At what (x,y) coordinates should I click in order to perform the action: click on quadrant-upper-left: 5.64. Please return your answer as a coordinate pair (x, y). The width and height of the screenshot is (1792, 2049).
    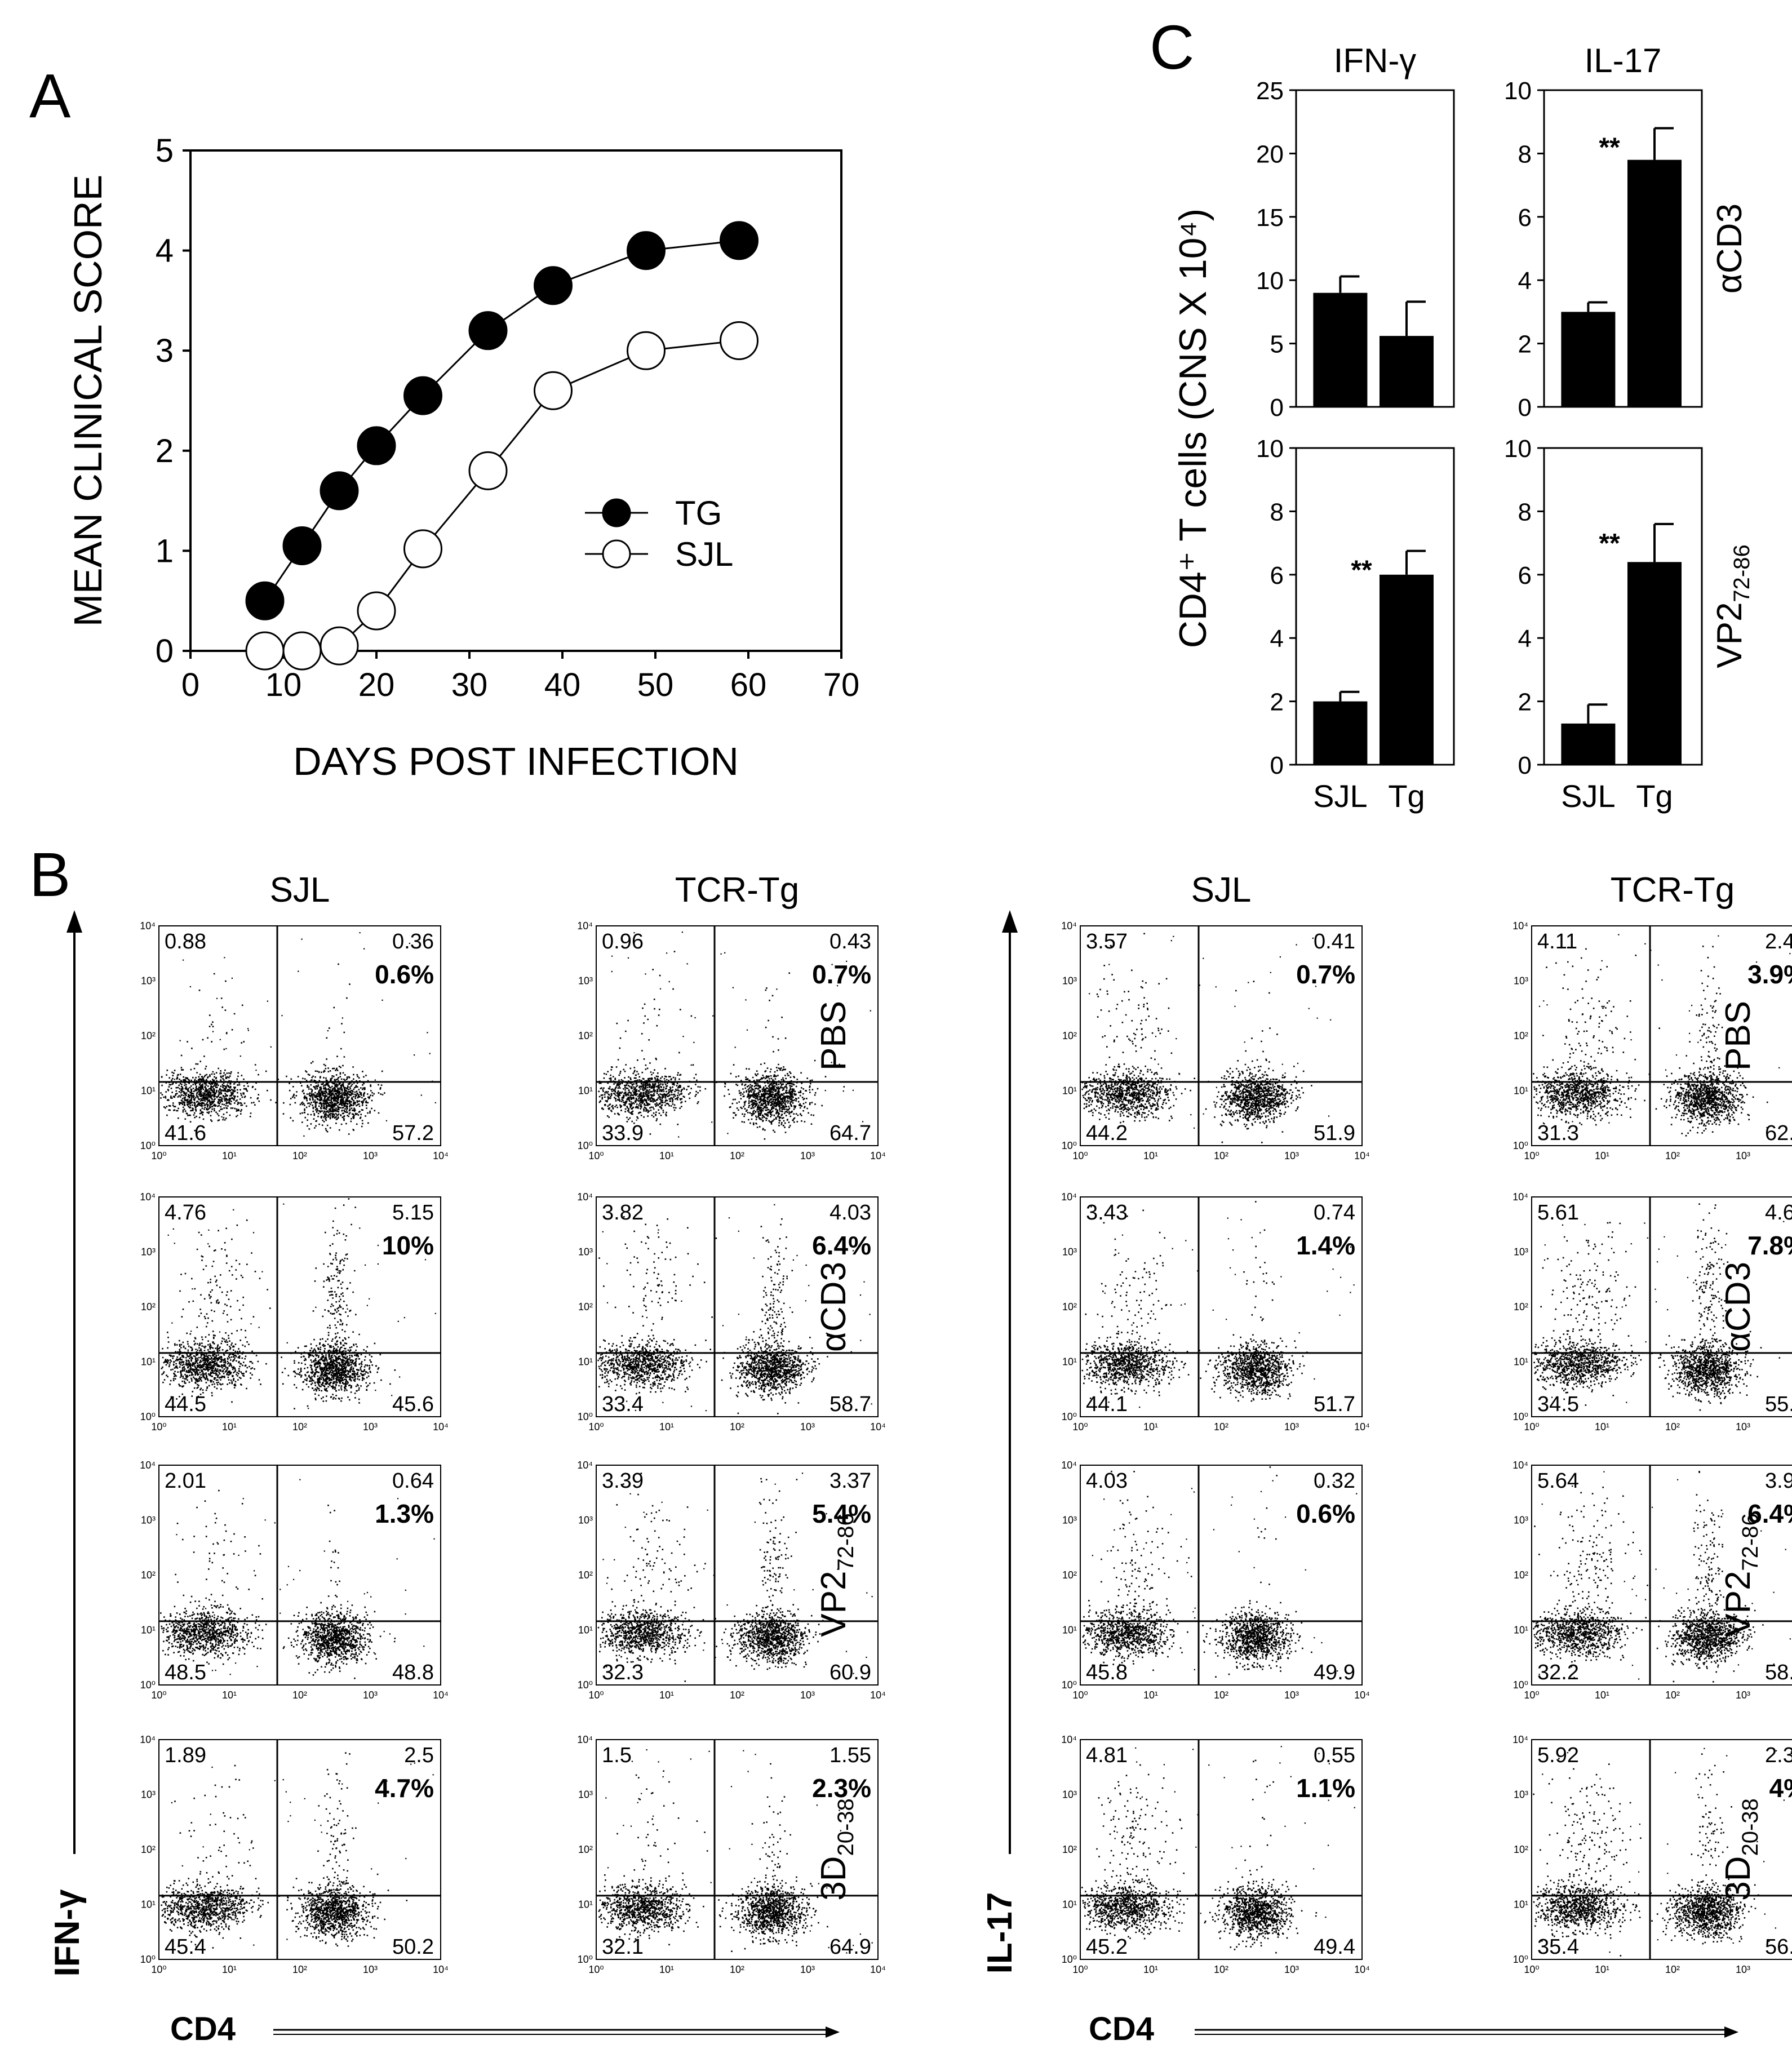
    Looking at the image, I should click on (1558, 1481).